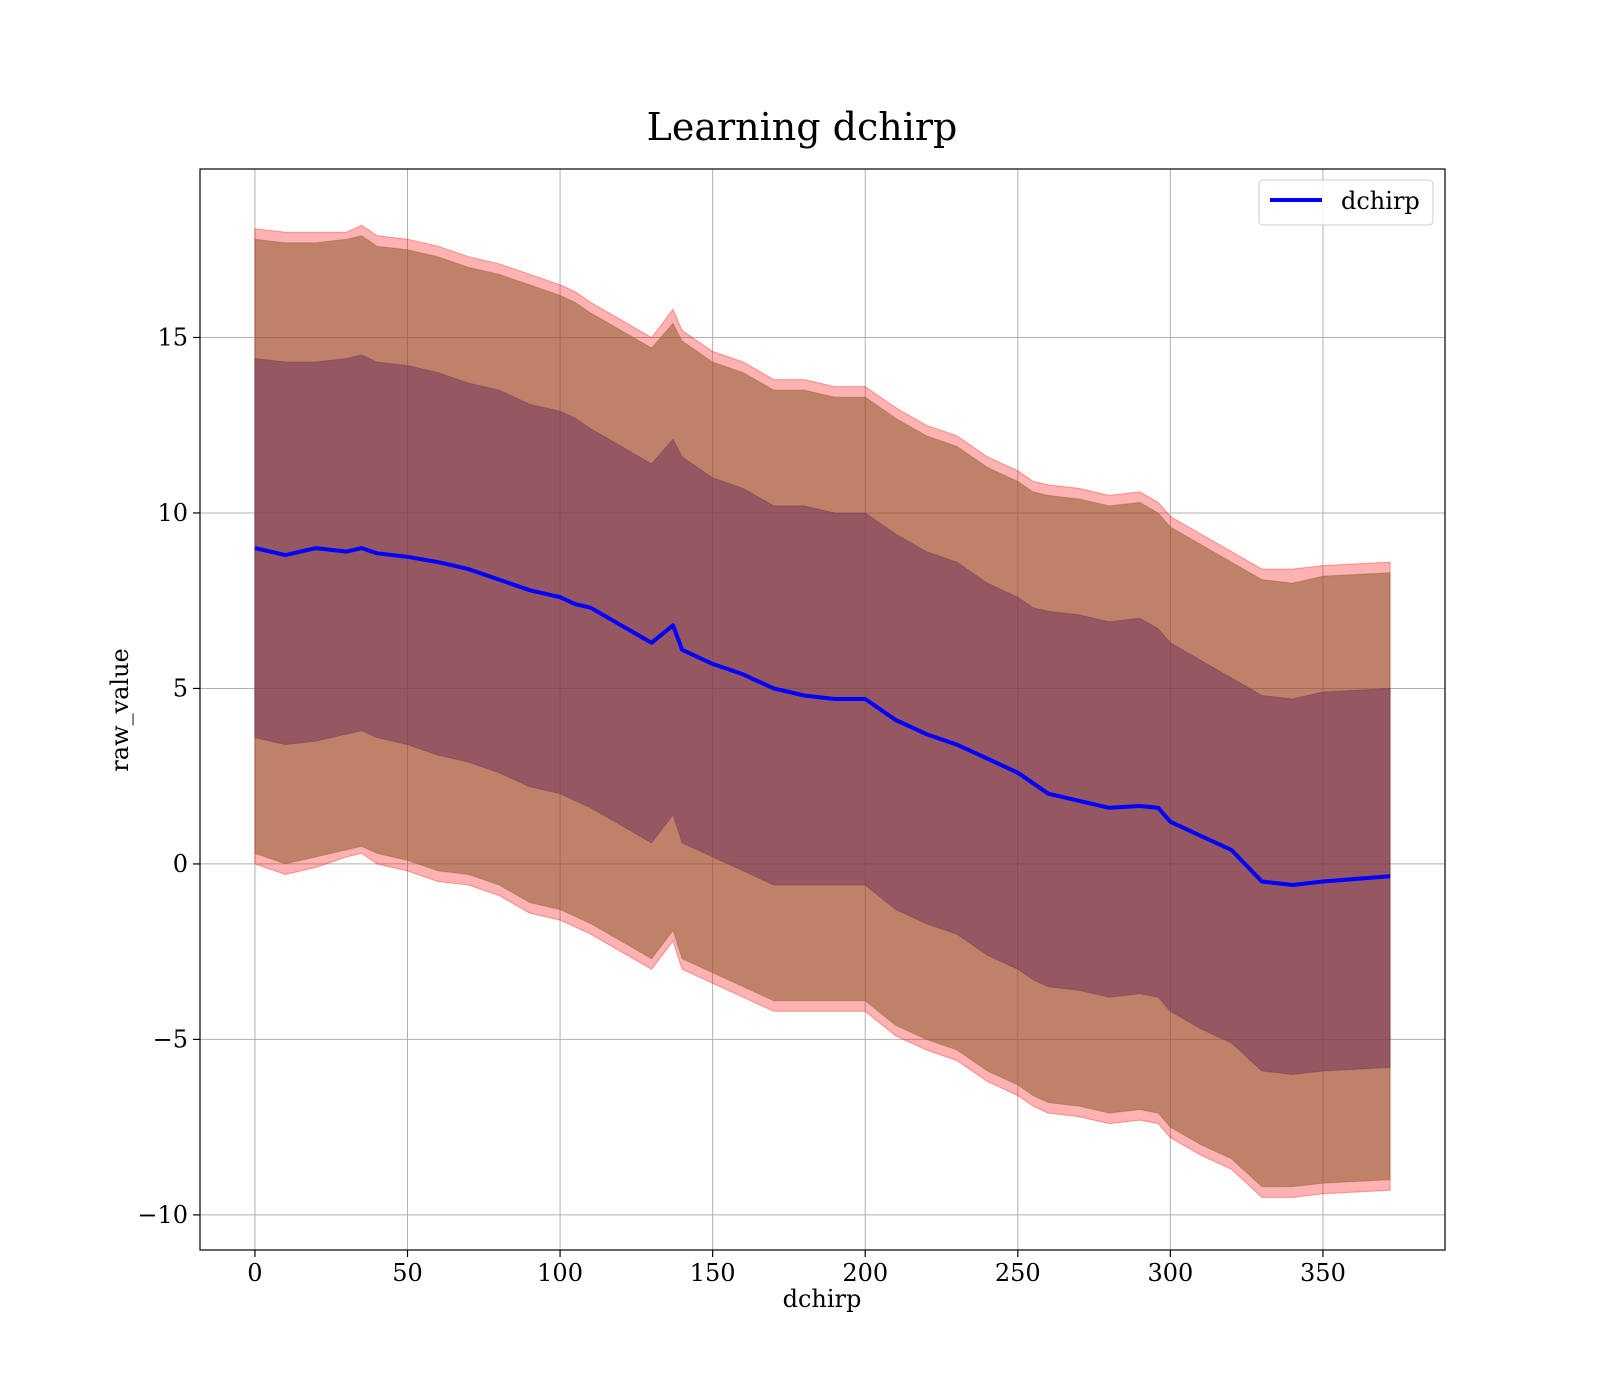  I want to click on x-tick-label: 100, so click(560, 1273).